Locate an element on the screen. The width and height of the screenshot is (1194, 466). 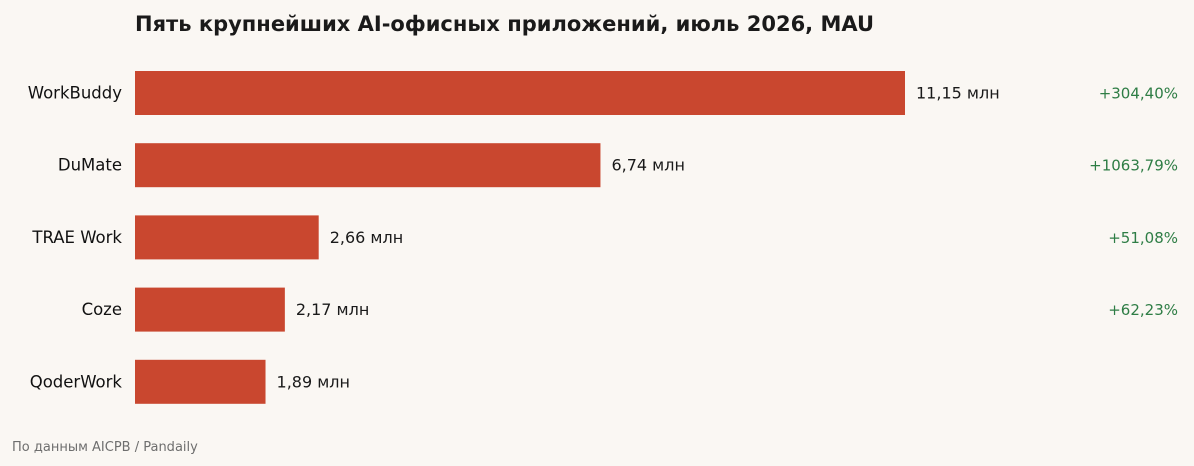
bar-workbuddy is located at coordinates (520, 93).